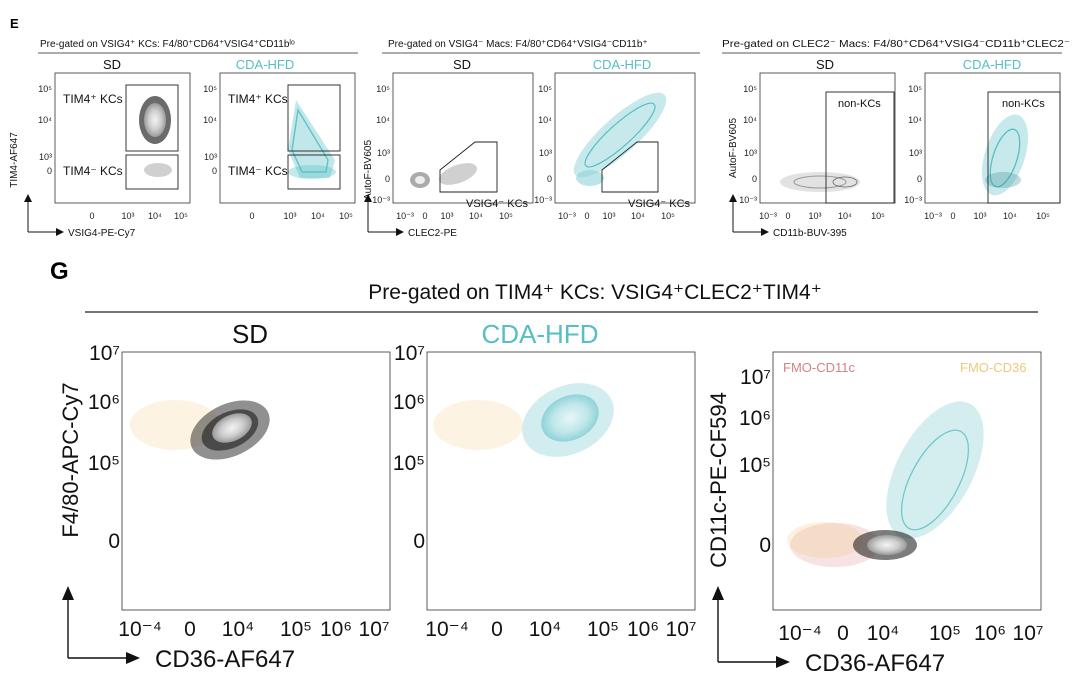 This screenshot has width=1080, height=690. Describe the element at coordinates (314, 118) in the screenshot. I see `e-plot-cda-1-gate-tim4pos` at that location.